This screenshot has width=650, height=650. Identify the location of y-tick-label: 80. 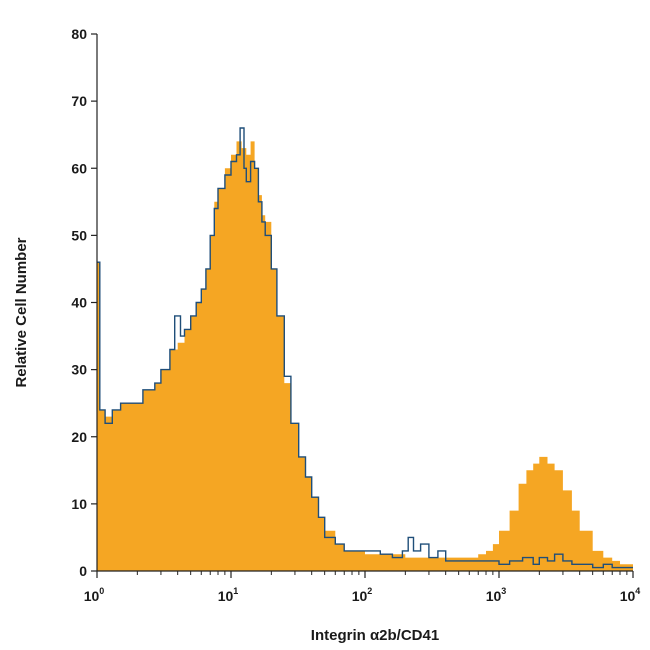
(79, 34).